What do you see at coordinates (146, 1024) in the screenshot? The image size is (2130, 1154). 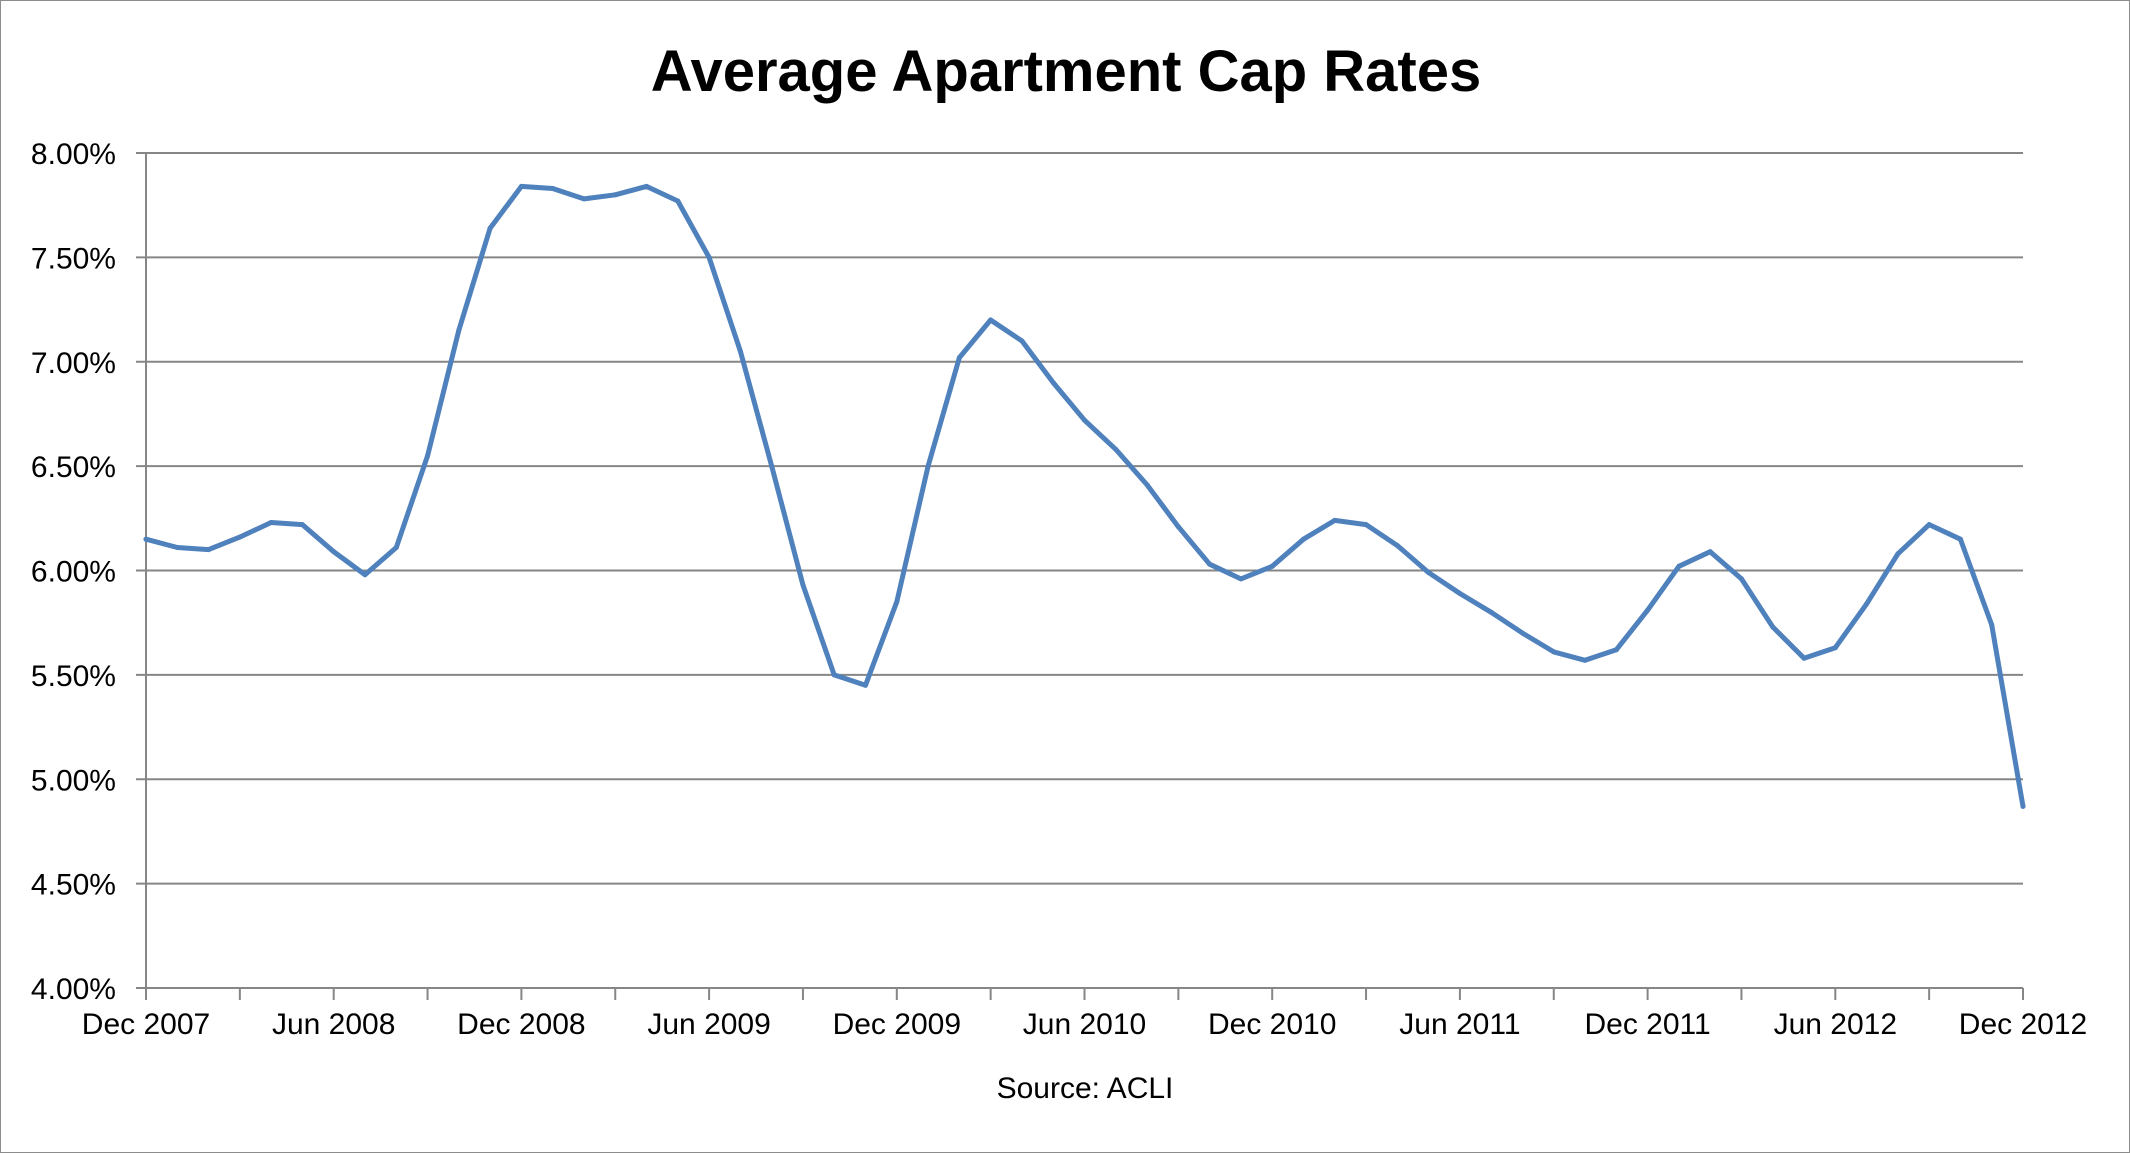 I see `x-tick-label: Dec 2007` at bounding box center [146, 1024].